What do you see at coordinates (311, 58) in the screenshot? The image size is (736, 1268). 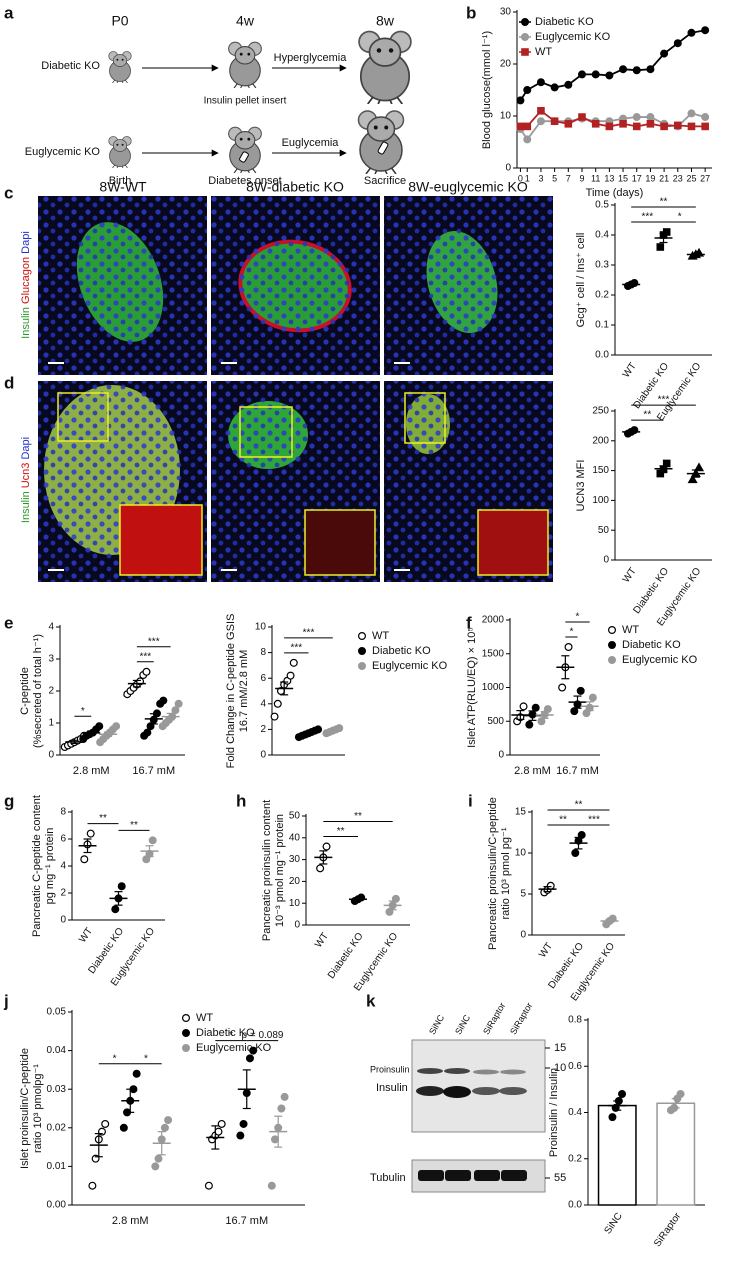 I see `arrow-label: Hyperglycemia` at bounding box center [311, 58].